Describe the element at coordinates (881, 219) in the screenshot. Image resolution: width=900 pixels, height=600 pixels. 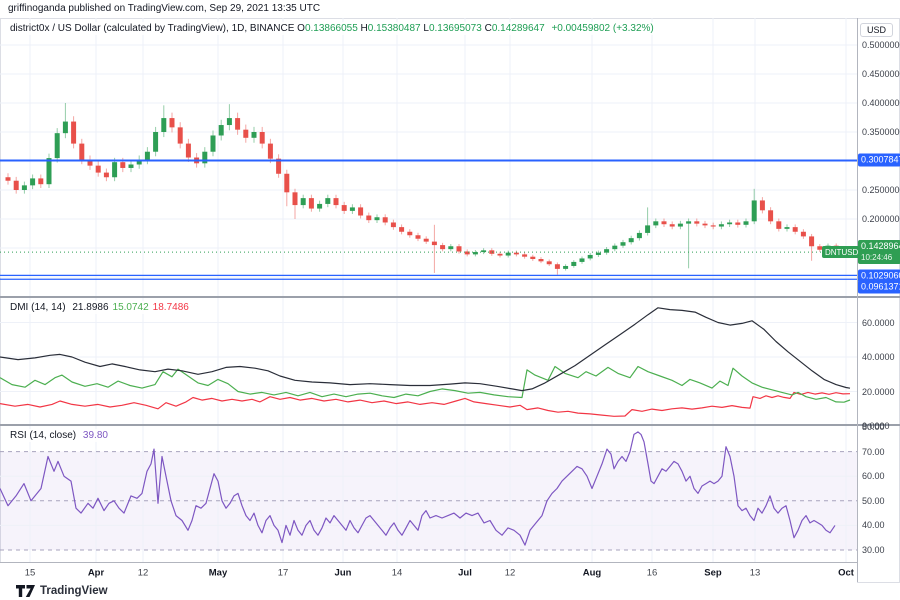
I see `price-tick-label: 0.20000000` at that location.